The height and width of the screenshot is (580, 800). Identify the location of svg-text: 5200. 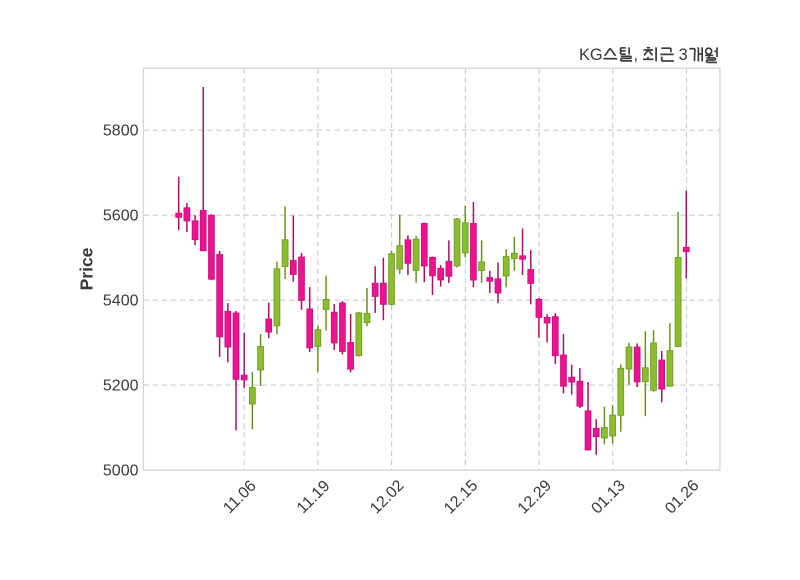
(121, 385).